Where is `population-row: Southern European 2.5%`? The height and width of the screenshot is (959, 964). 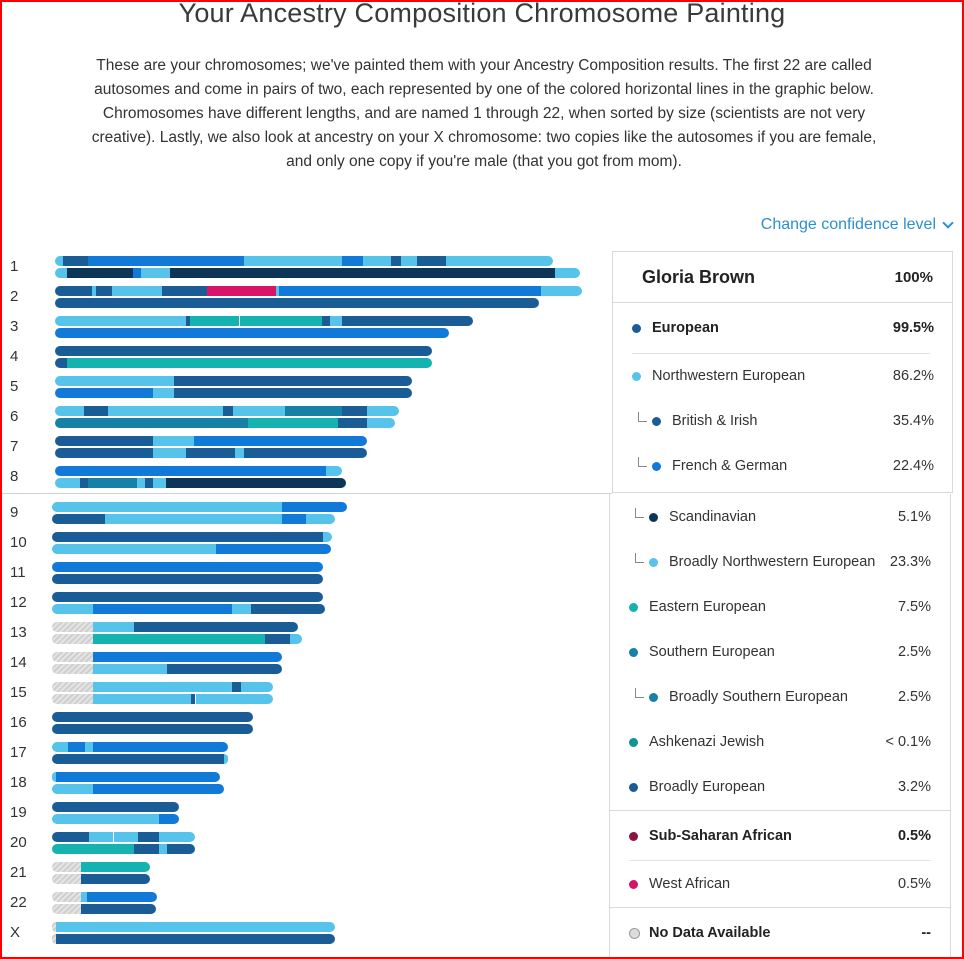 population-row: Southern European 2.5% is located at coordinates (482, 654).